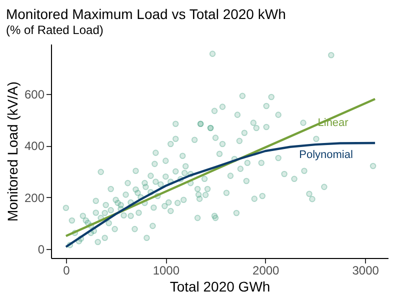 The image size is (399, 308). What do you see at coordinates (41, 249) in the screenshot?
I see `y-tick-label: 0` at bounding box center [41, 249].